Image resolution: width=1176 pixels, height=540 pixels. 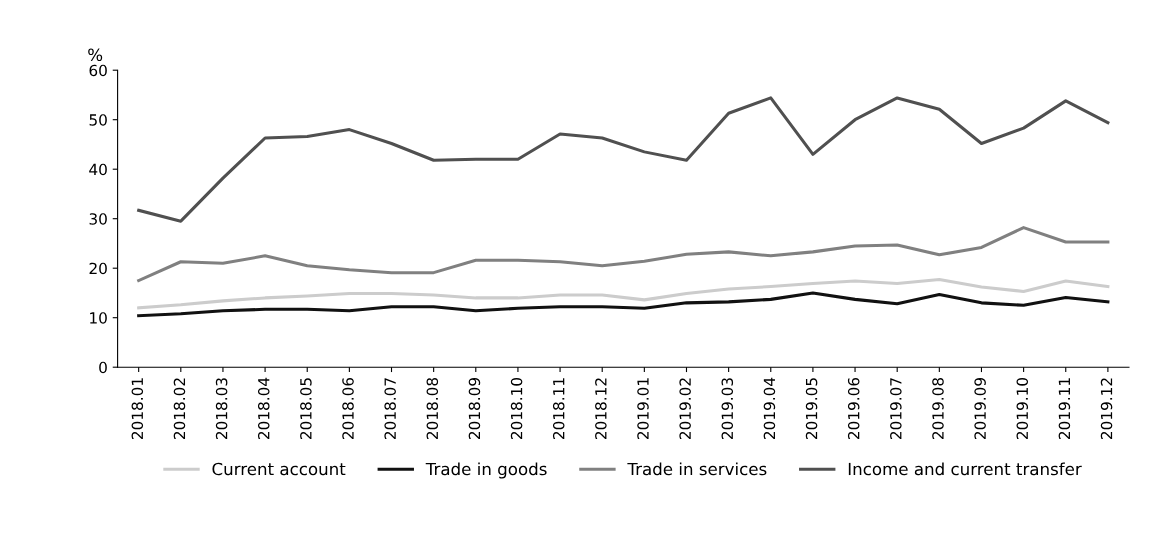 I want to click on x-tick-label: 2018.12, so click(x=601, y=408).